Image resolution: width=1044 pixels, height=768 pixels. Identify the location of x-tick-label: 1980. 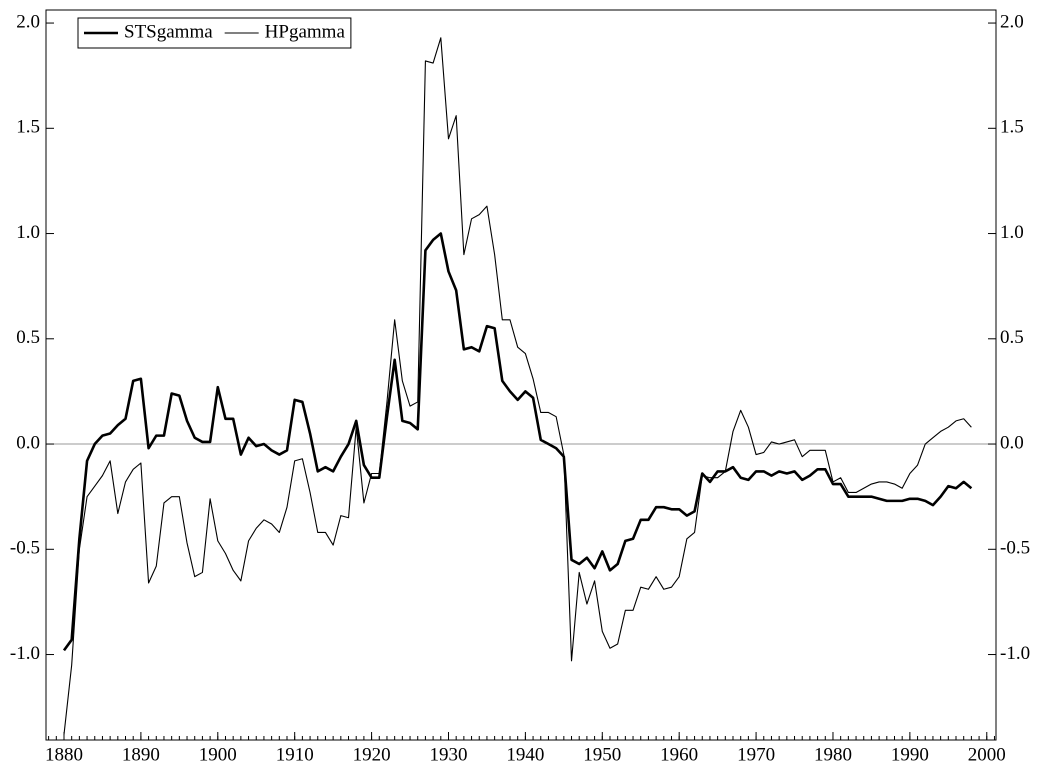
(833, 754).